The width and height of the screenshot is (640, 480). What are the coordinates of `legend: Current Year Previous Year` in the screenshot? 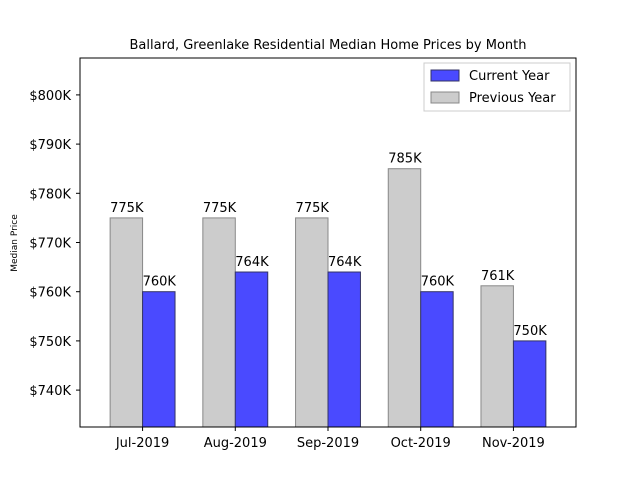 It's located at (497, 87).